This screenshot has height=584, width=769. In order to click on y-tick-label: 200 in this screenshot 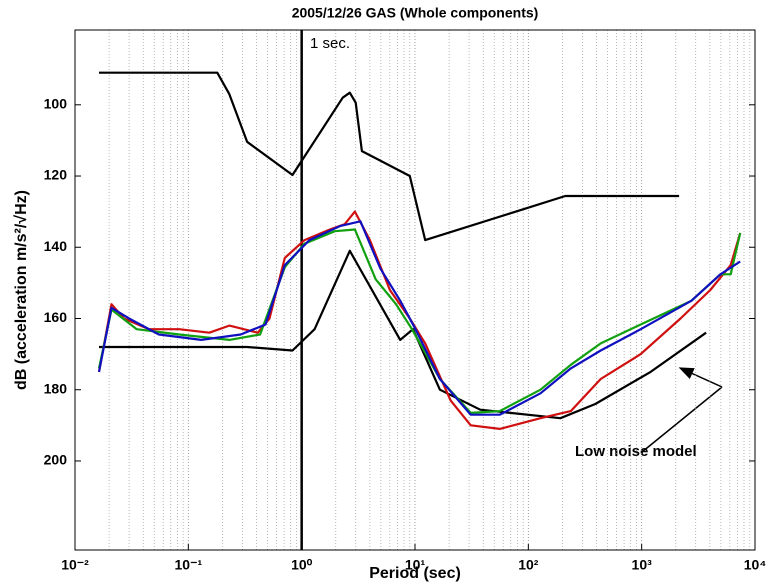, I will do `click(56, 460)`.